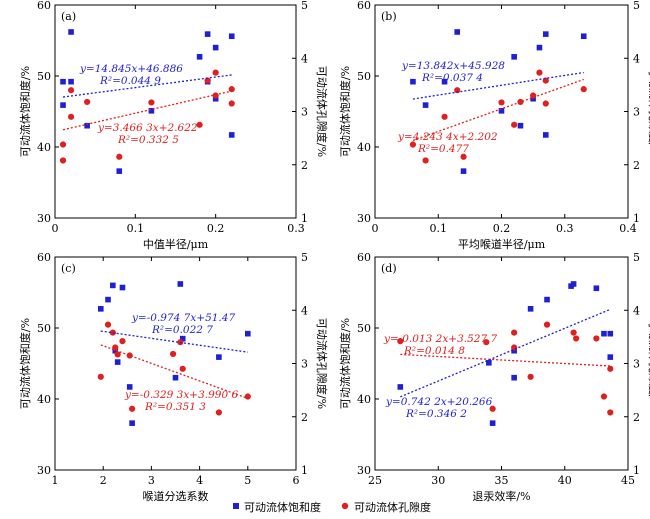 The width and height of the screenshot is (650, 519). What do you see at coordinates (247, 480) in the screenshot?
I see `x-tick-label: 5` at bounding box center [247, 480].